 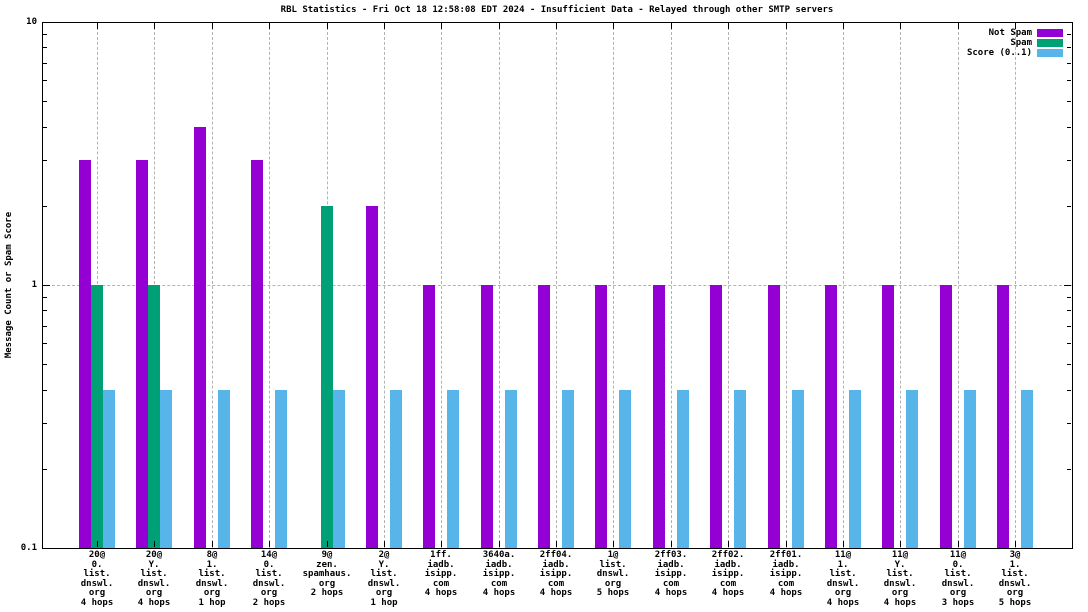 I want to click on legend-label-not-spam: Not Spam, so click(x=1010, y=33).